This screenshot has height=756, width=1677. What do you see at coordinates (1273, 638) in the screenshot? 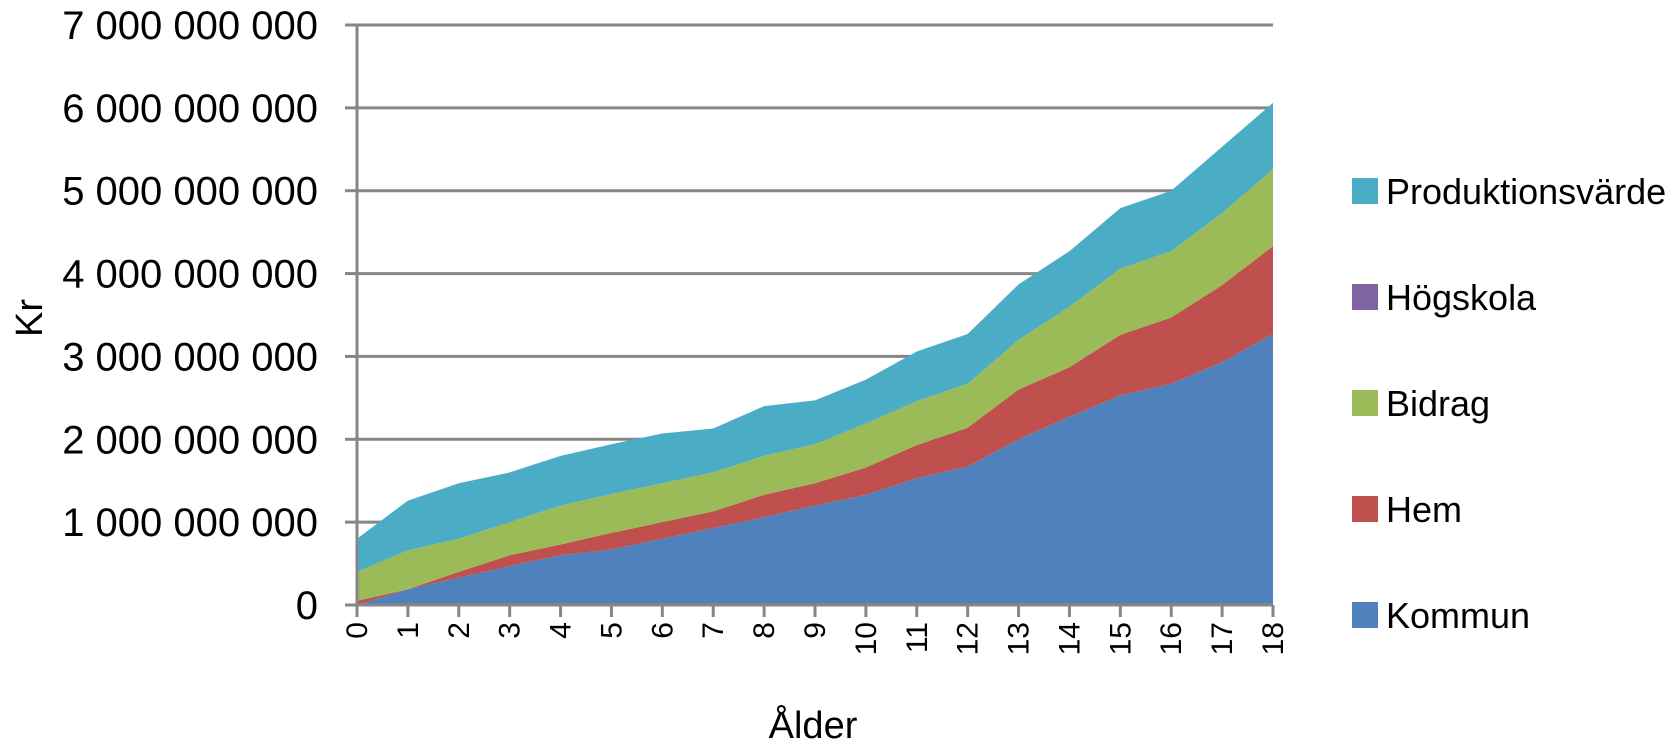
I see `x-tick-label: 18` at bounding box center [1273, 638].